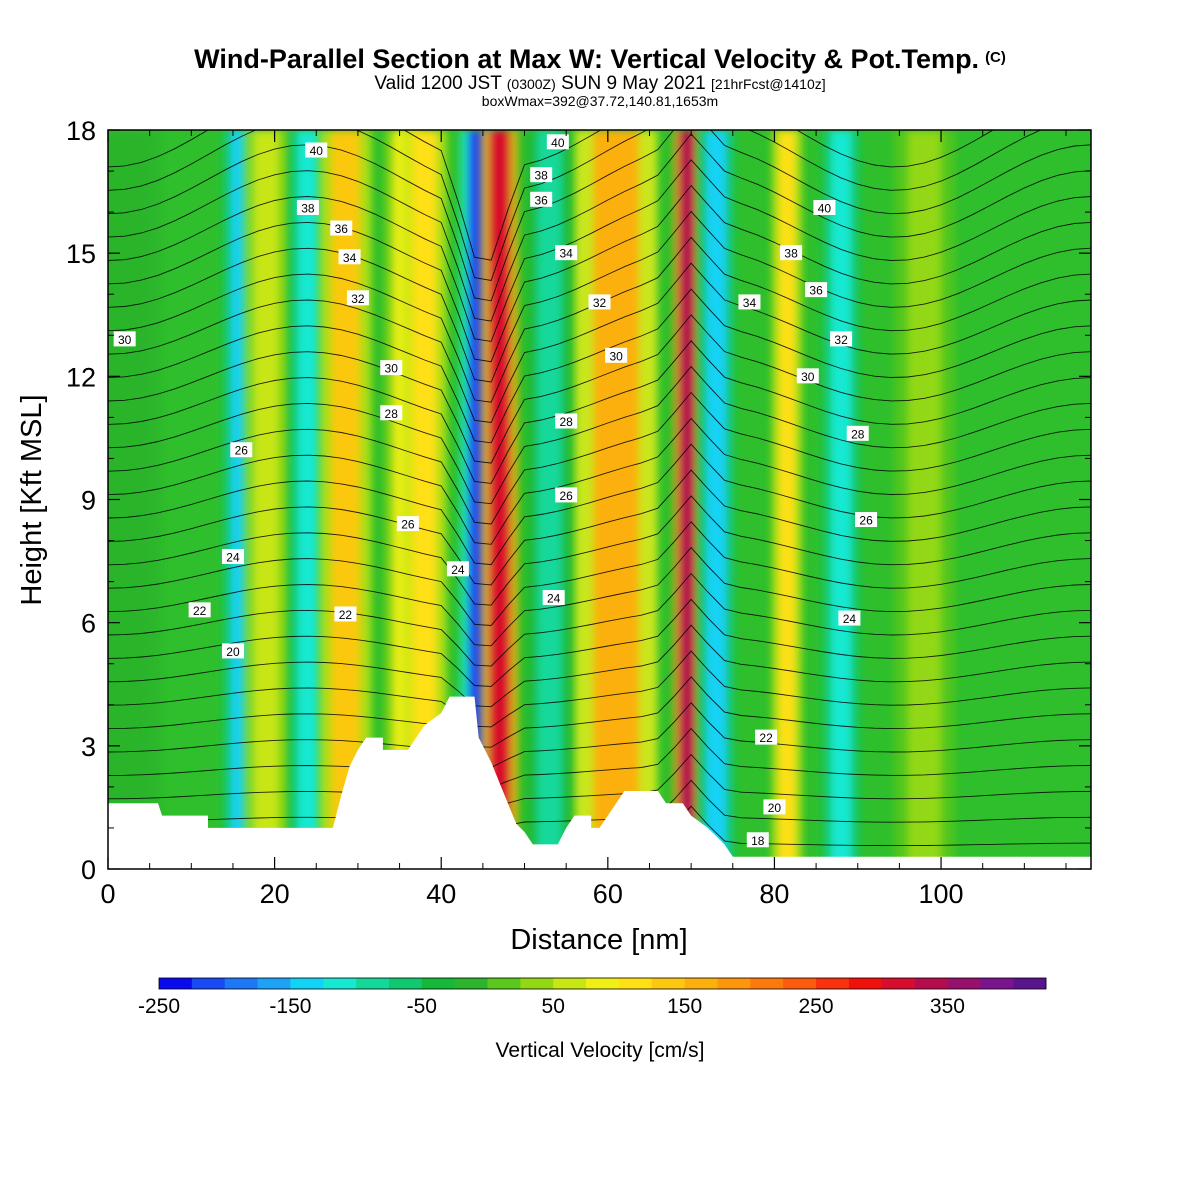 This screenshot has width=1200, height=1200. I want to click on x-tick-label: 20, so click(275, 894).